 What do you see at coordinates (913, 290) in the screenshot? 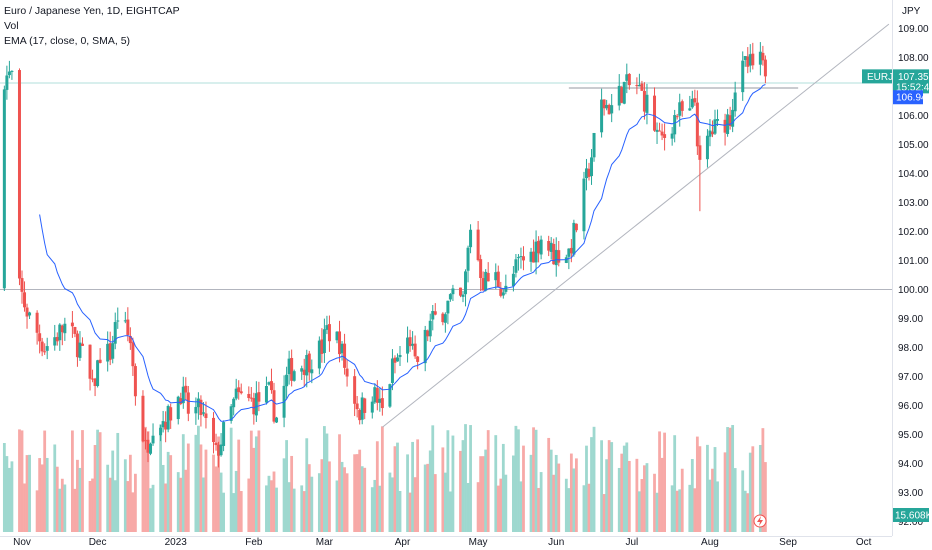
I see `y-tick-label: 100.00` at bounding box center [913, 290].